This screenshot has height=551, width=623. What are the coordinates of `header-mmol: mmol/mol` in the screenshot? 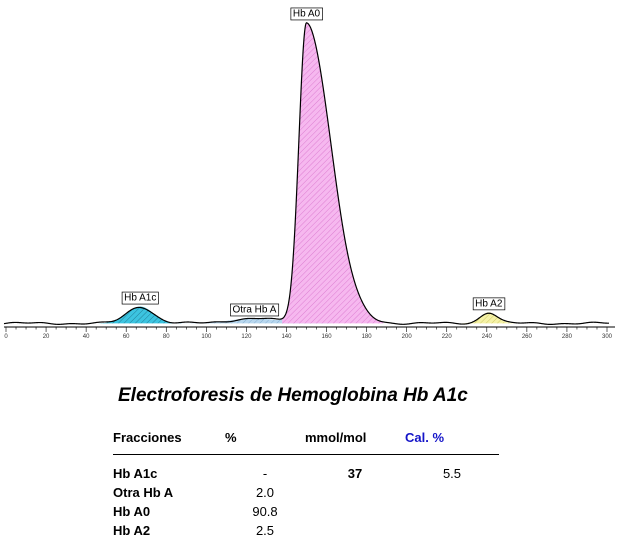 It's located at (355, 441).